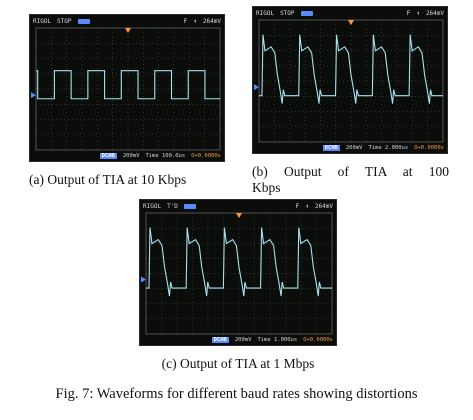 Image resolution: width=473 pixels, height=420 pixels. I want to click on timebase: Time 100.0us, so click(165, 155).